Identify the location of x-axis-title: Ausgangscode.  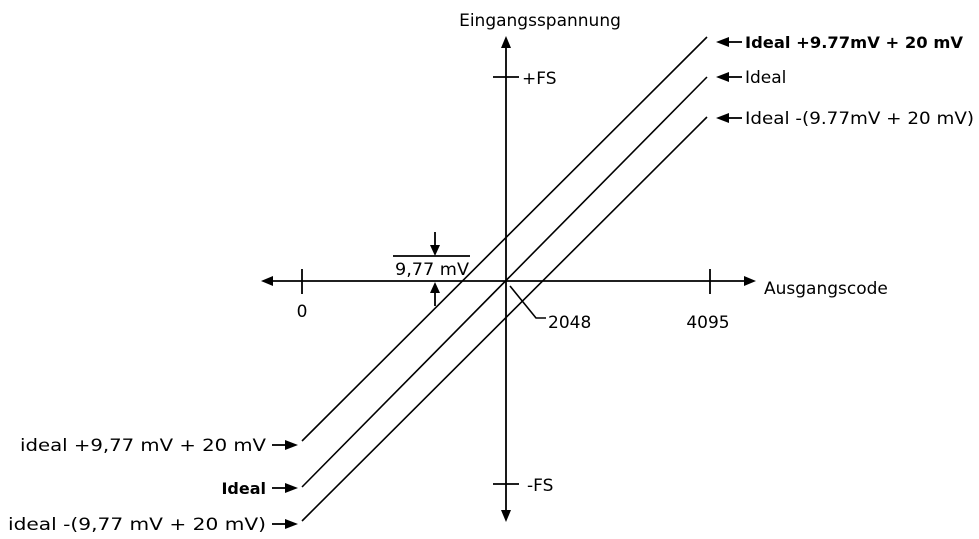
(826, 289).